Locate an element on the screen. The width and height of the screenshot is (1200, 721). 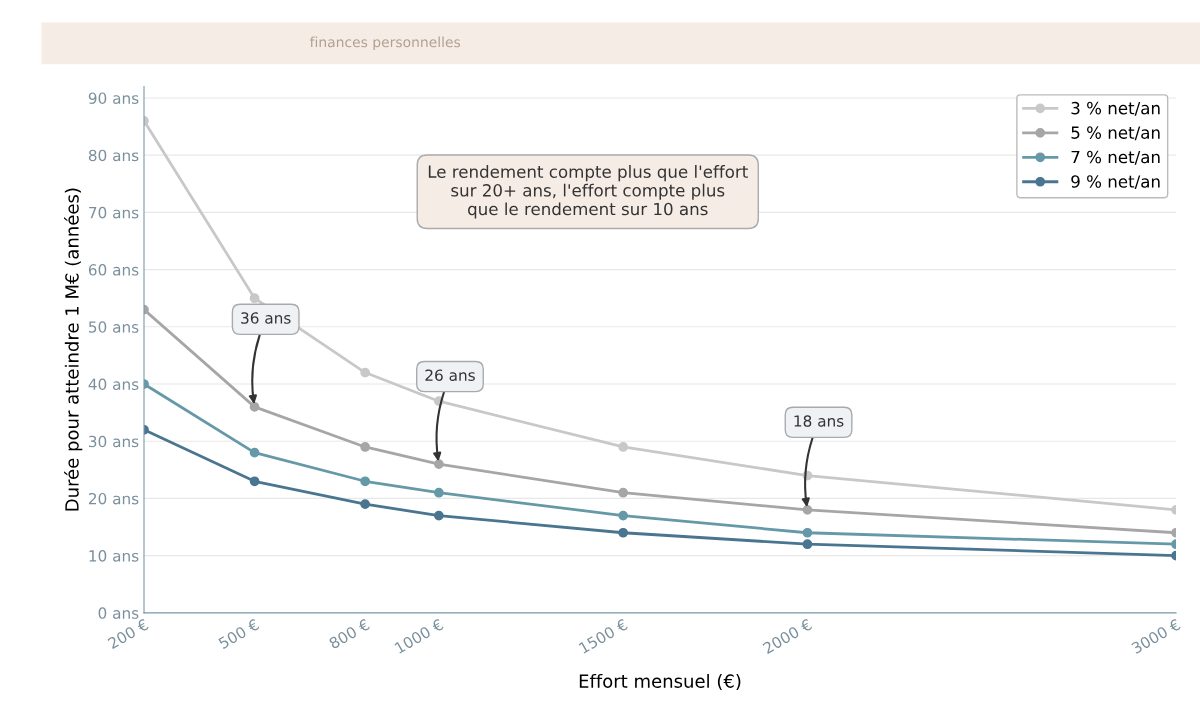
legend-label: 7 % net/an is located at coordinates (1115, 157).